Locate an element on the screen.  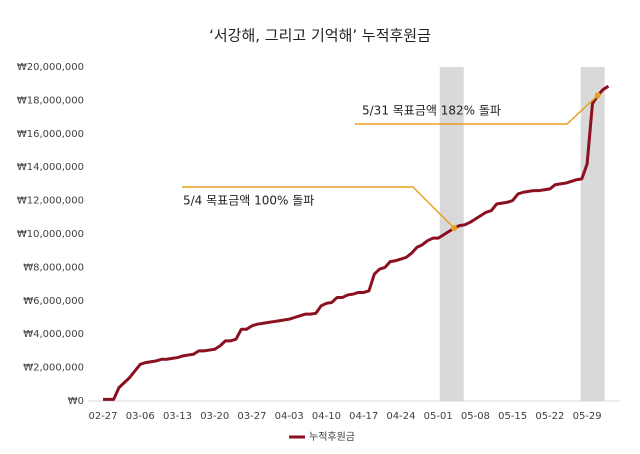
y-tick-label: ₩6,000,000 is located at coordinates (53, 301).